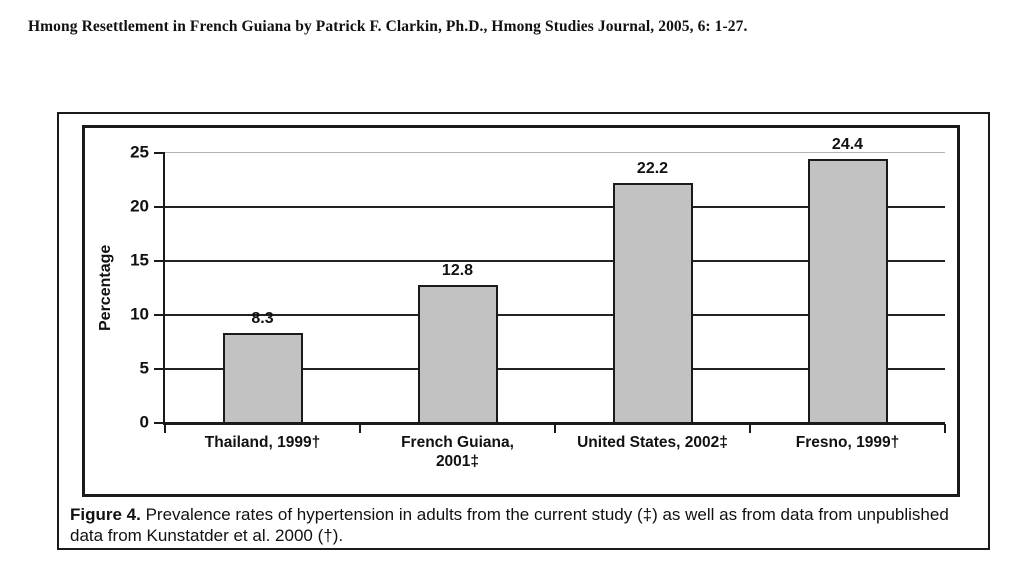  I want to click on y-tick-label: 5, so click(144, 368).